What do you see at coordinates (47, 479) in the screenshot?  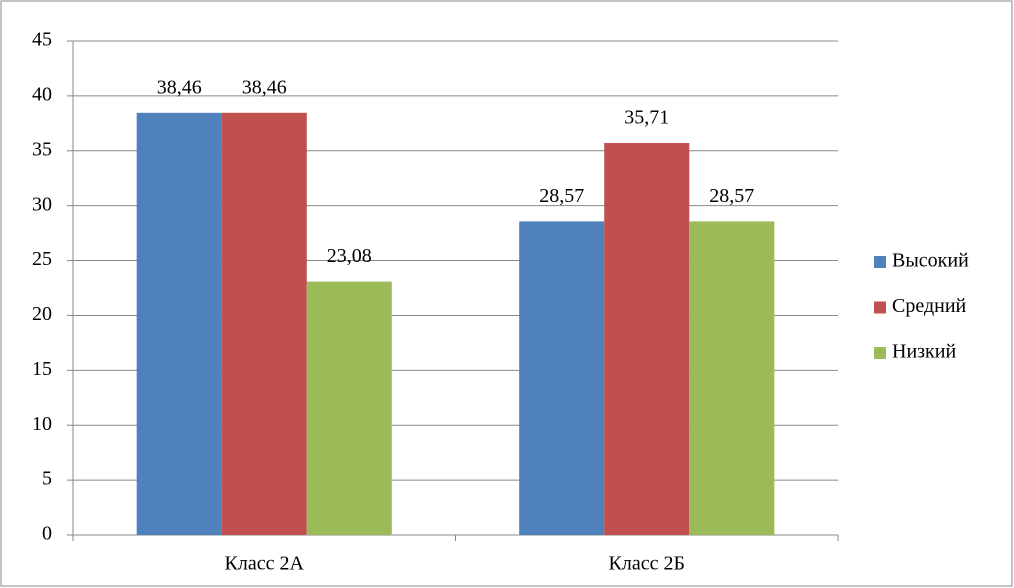 I see `y-tick-label: 5` at bounding box center [47, 479].